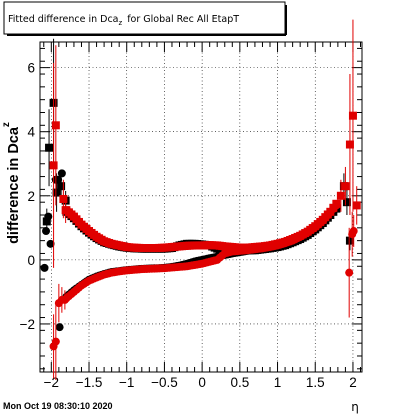 The image size is (400, 414). What do you see at coordinates (164, 382) in the screenshot?
I see `x-tick-label: −0.5` at bounding box center [164, 382].